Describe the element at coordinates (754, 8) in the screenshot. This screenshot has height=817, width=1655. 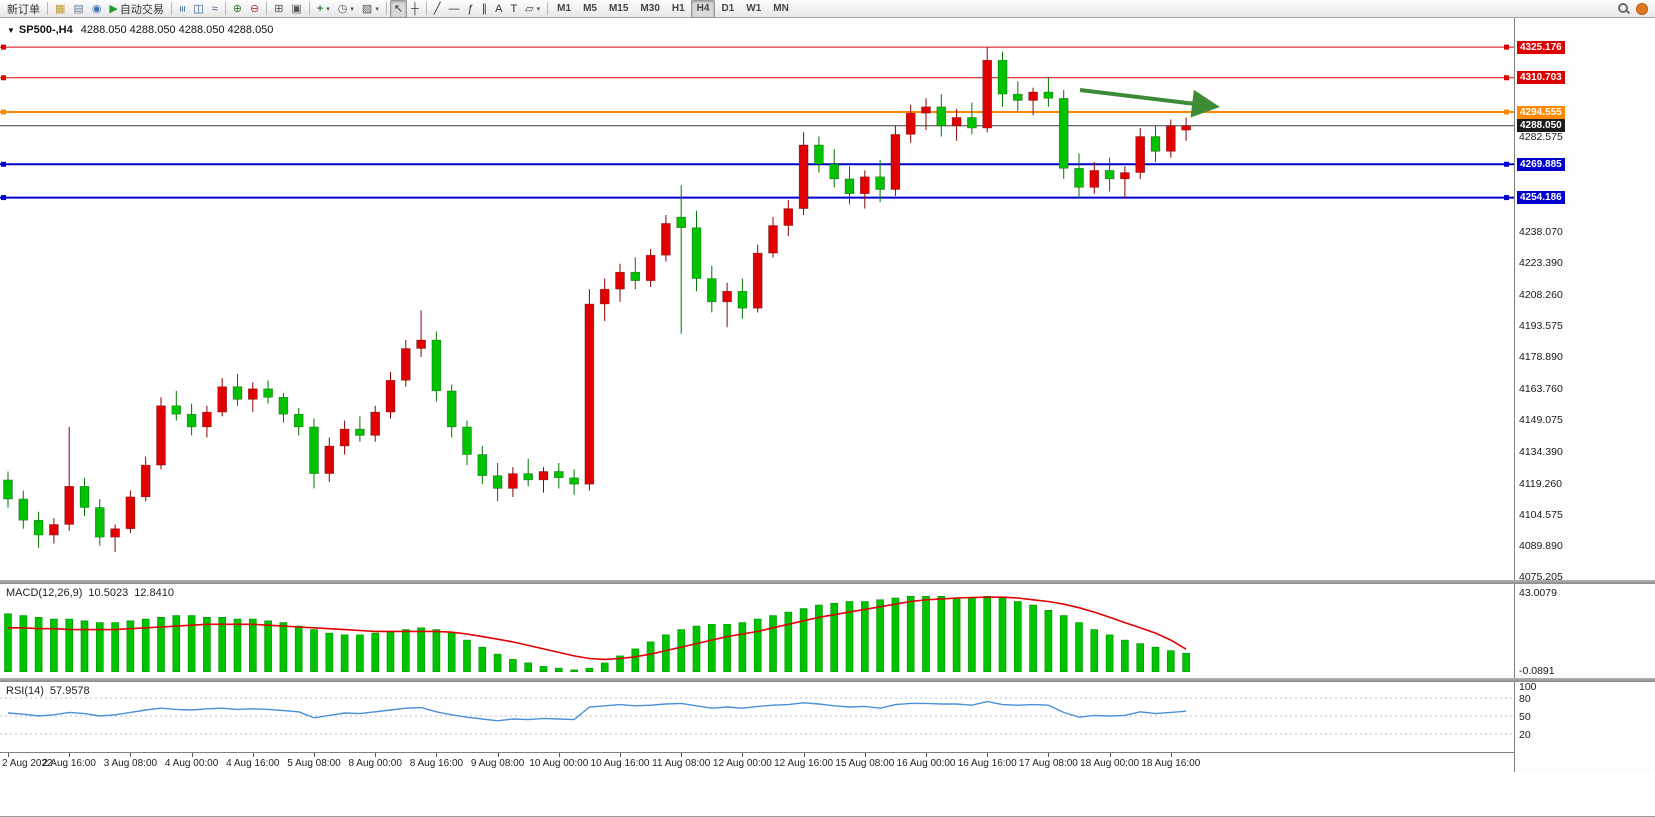
I see `timeframe-button-w1: W1` at that location.